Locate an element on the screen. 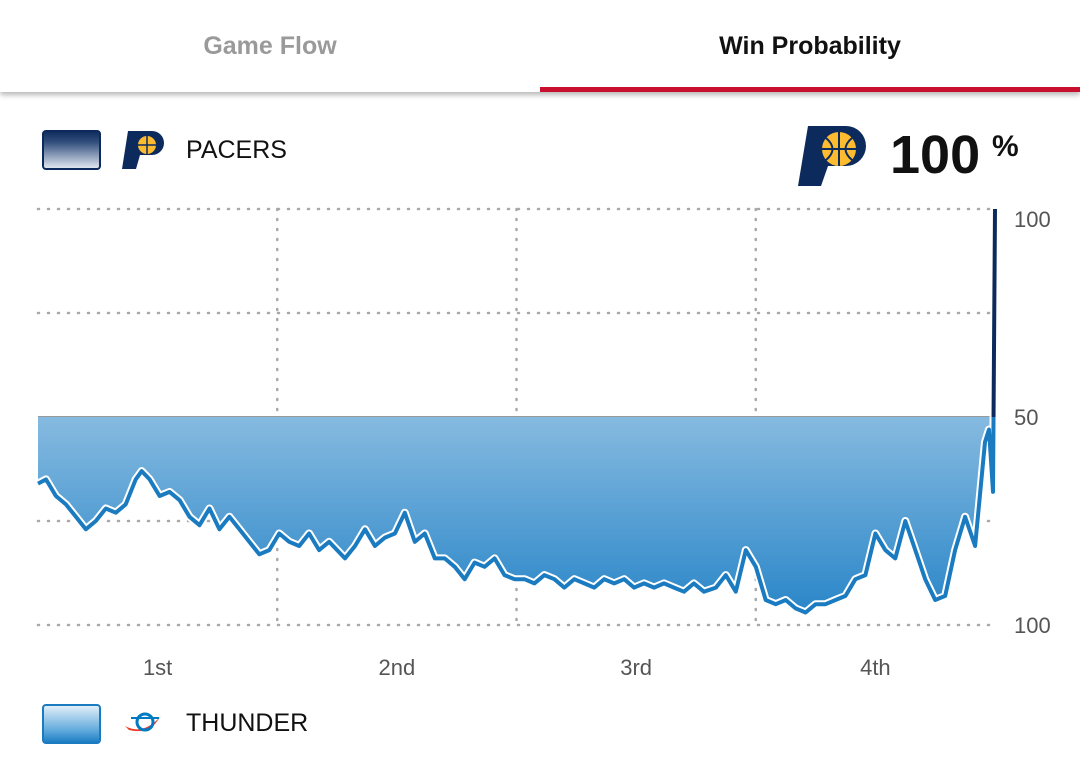 The image size is (1080, 776). leader-probability: 100 is located at coordinates (935, 155).